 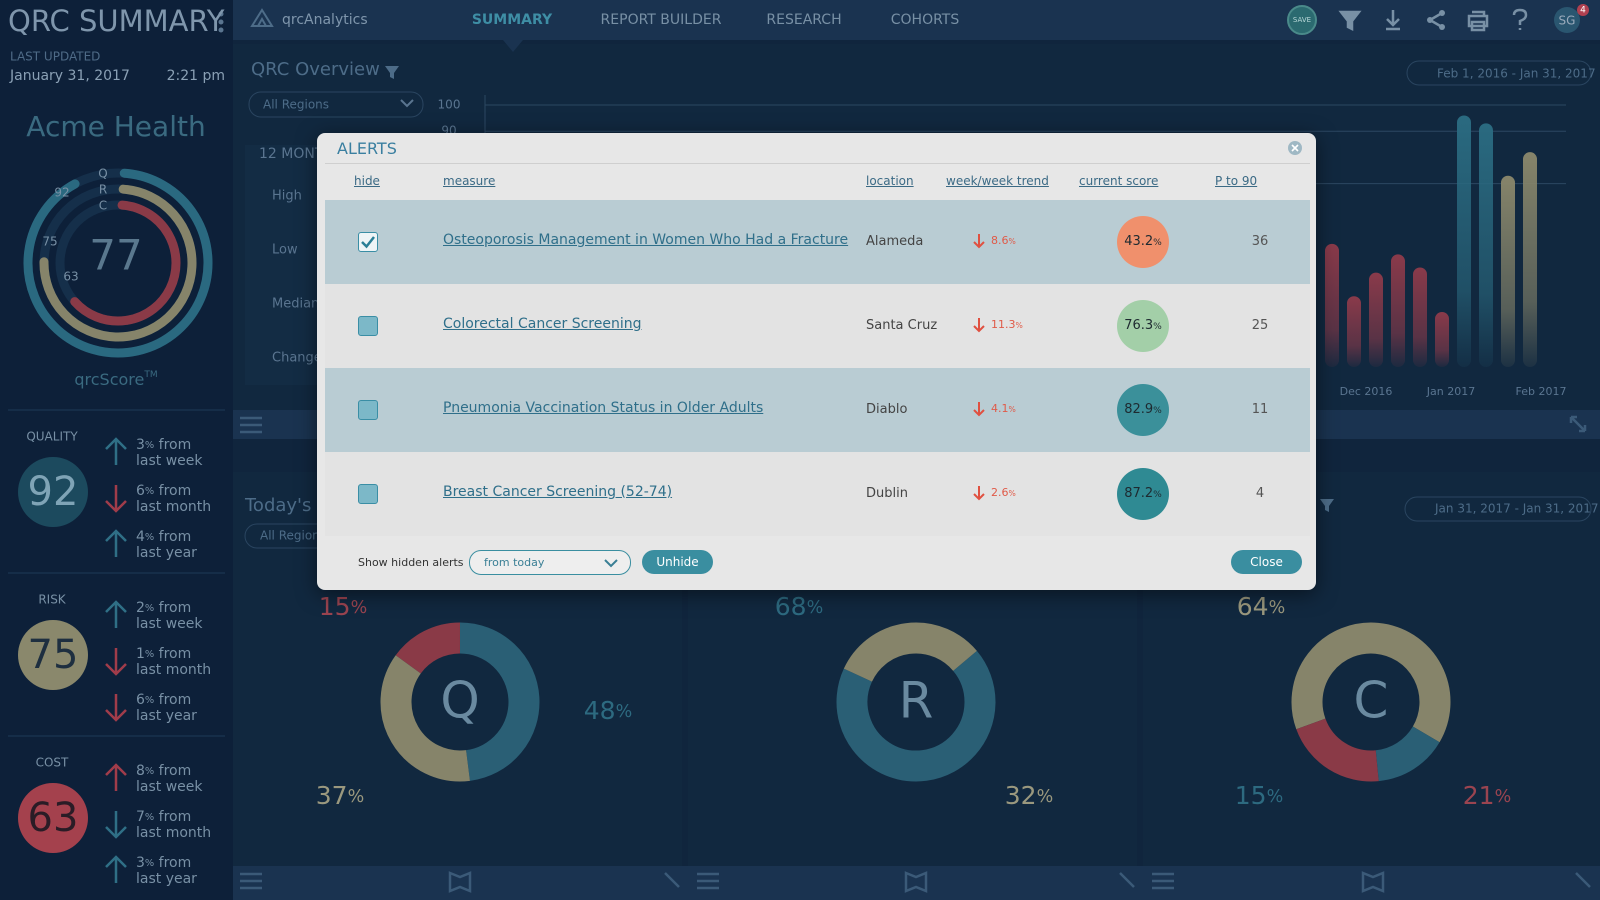 I want to click on measure-link: Breast Cancer Screening (52-74), so click(x=558, y=492).